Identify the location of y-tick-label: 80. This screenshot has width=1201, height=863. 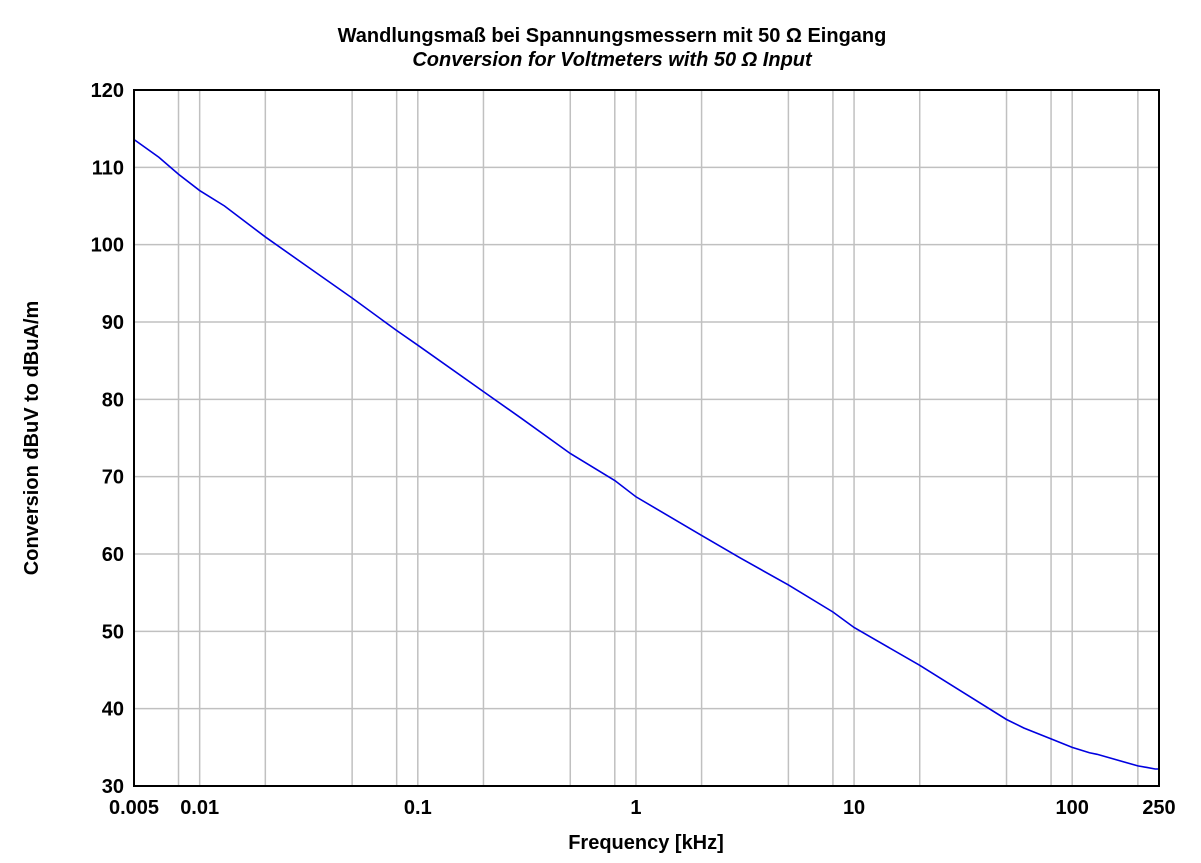
(113, 400).